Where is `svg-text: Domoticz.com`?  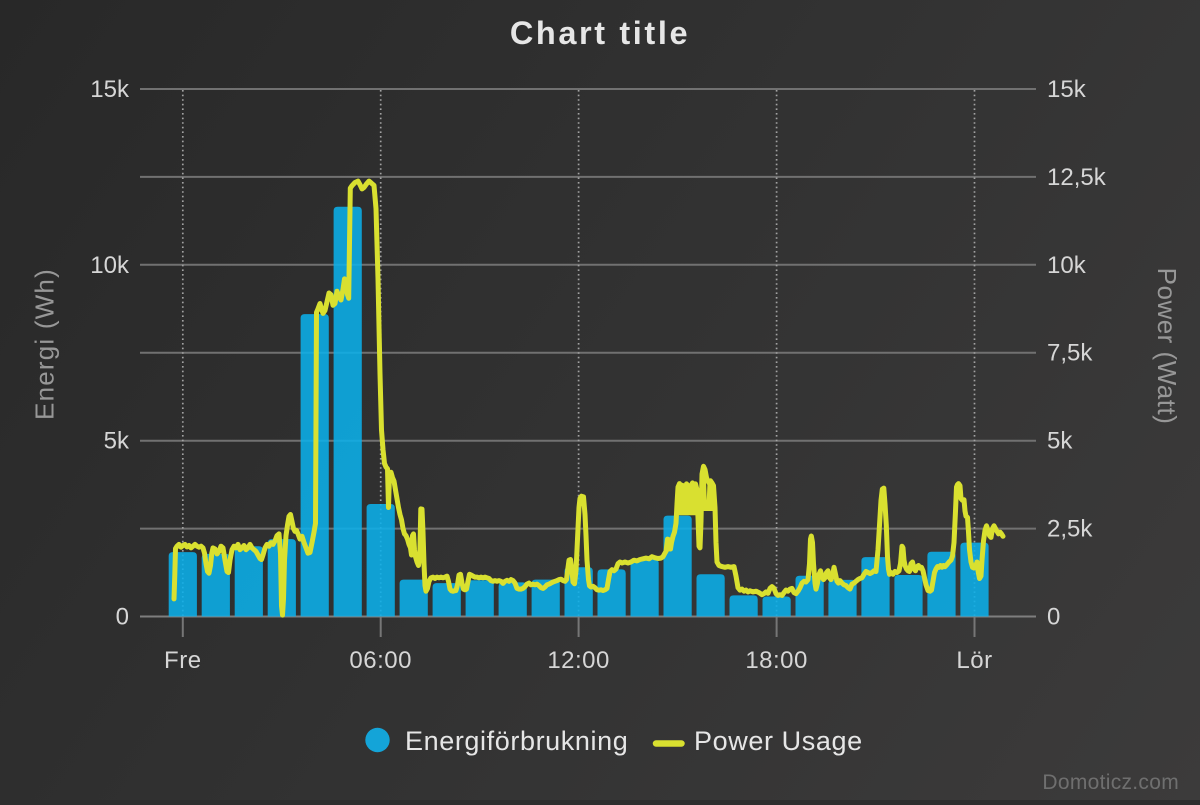 svg-text: Domoticz.com is located at coordinates (1110, 782).